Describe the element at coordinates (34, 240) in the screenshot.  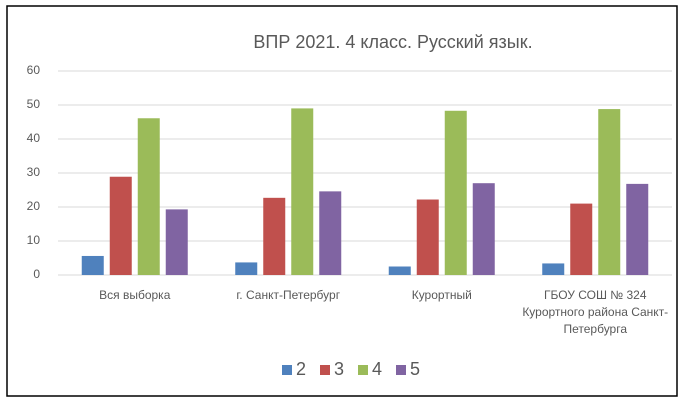
I see `y-tick-label: 10` at that location.